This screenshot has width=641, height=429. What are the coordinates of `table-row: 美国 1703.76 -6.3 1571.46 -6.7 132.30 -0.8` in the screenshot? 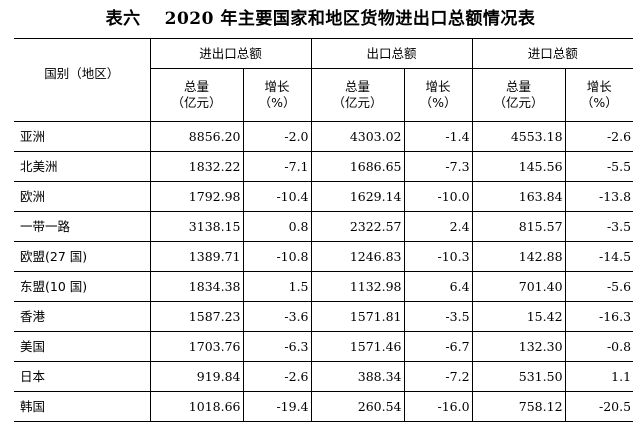 It's located at (324, 346).